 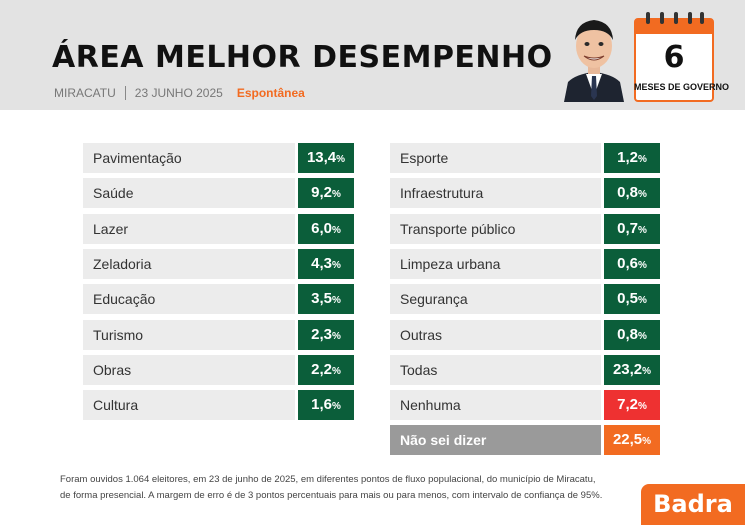 What do you see at coordinates (421, 335) in the screenshot?
I see `category-label: Outras` at bounding box center [421, 335].